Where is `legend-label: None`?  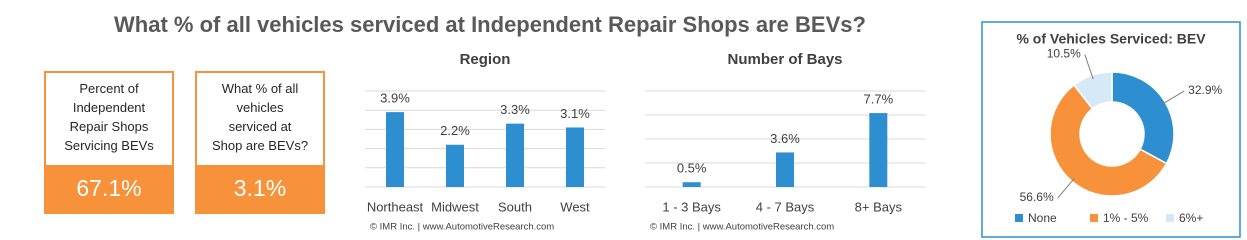
legend-label: None is located at coordinates (1042, 218).